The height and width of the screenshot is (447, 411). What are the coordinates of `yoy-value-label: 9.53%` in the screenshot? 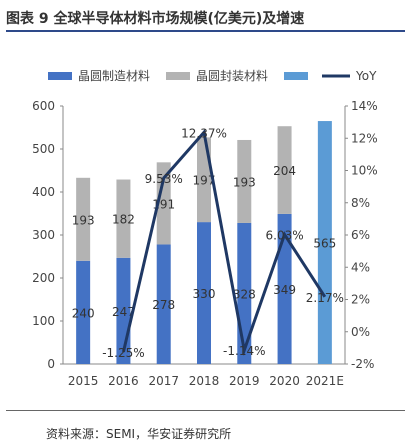 It's located at (164, 179).